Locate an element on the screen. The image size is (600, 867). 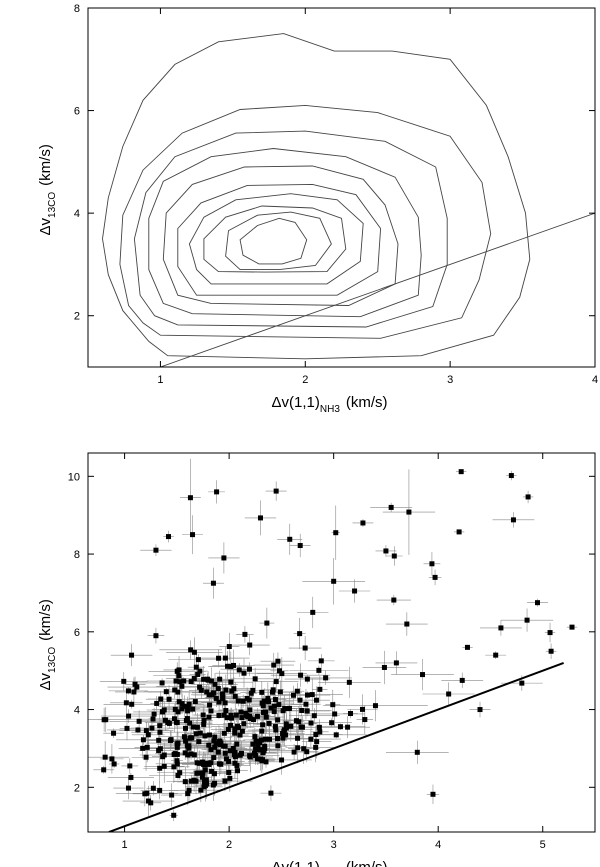
bottom-y-tick-label: 2 is located at coordinates (77, 788).